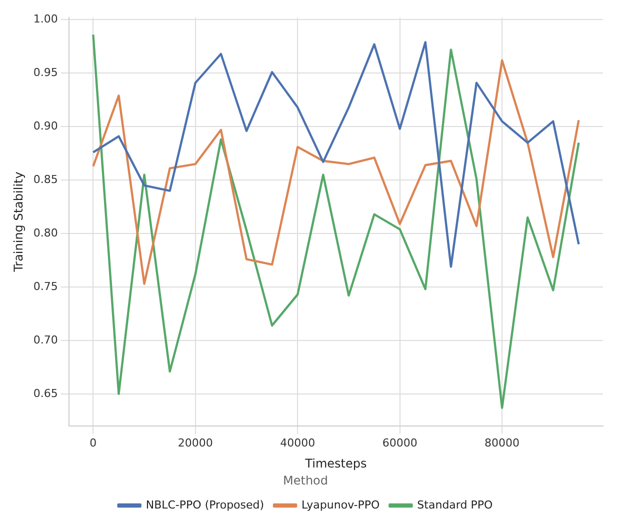 The height and width of the screenshot is (529, 621). I want to click on x-axis-title: Timesteps, so click(335, 463).